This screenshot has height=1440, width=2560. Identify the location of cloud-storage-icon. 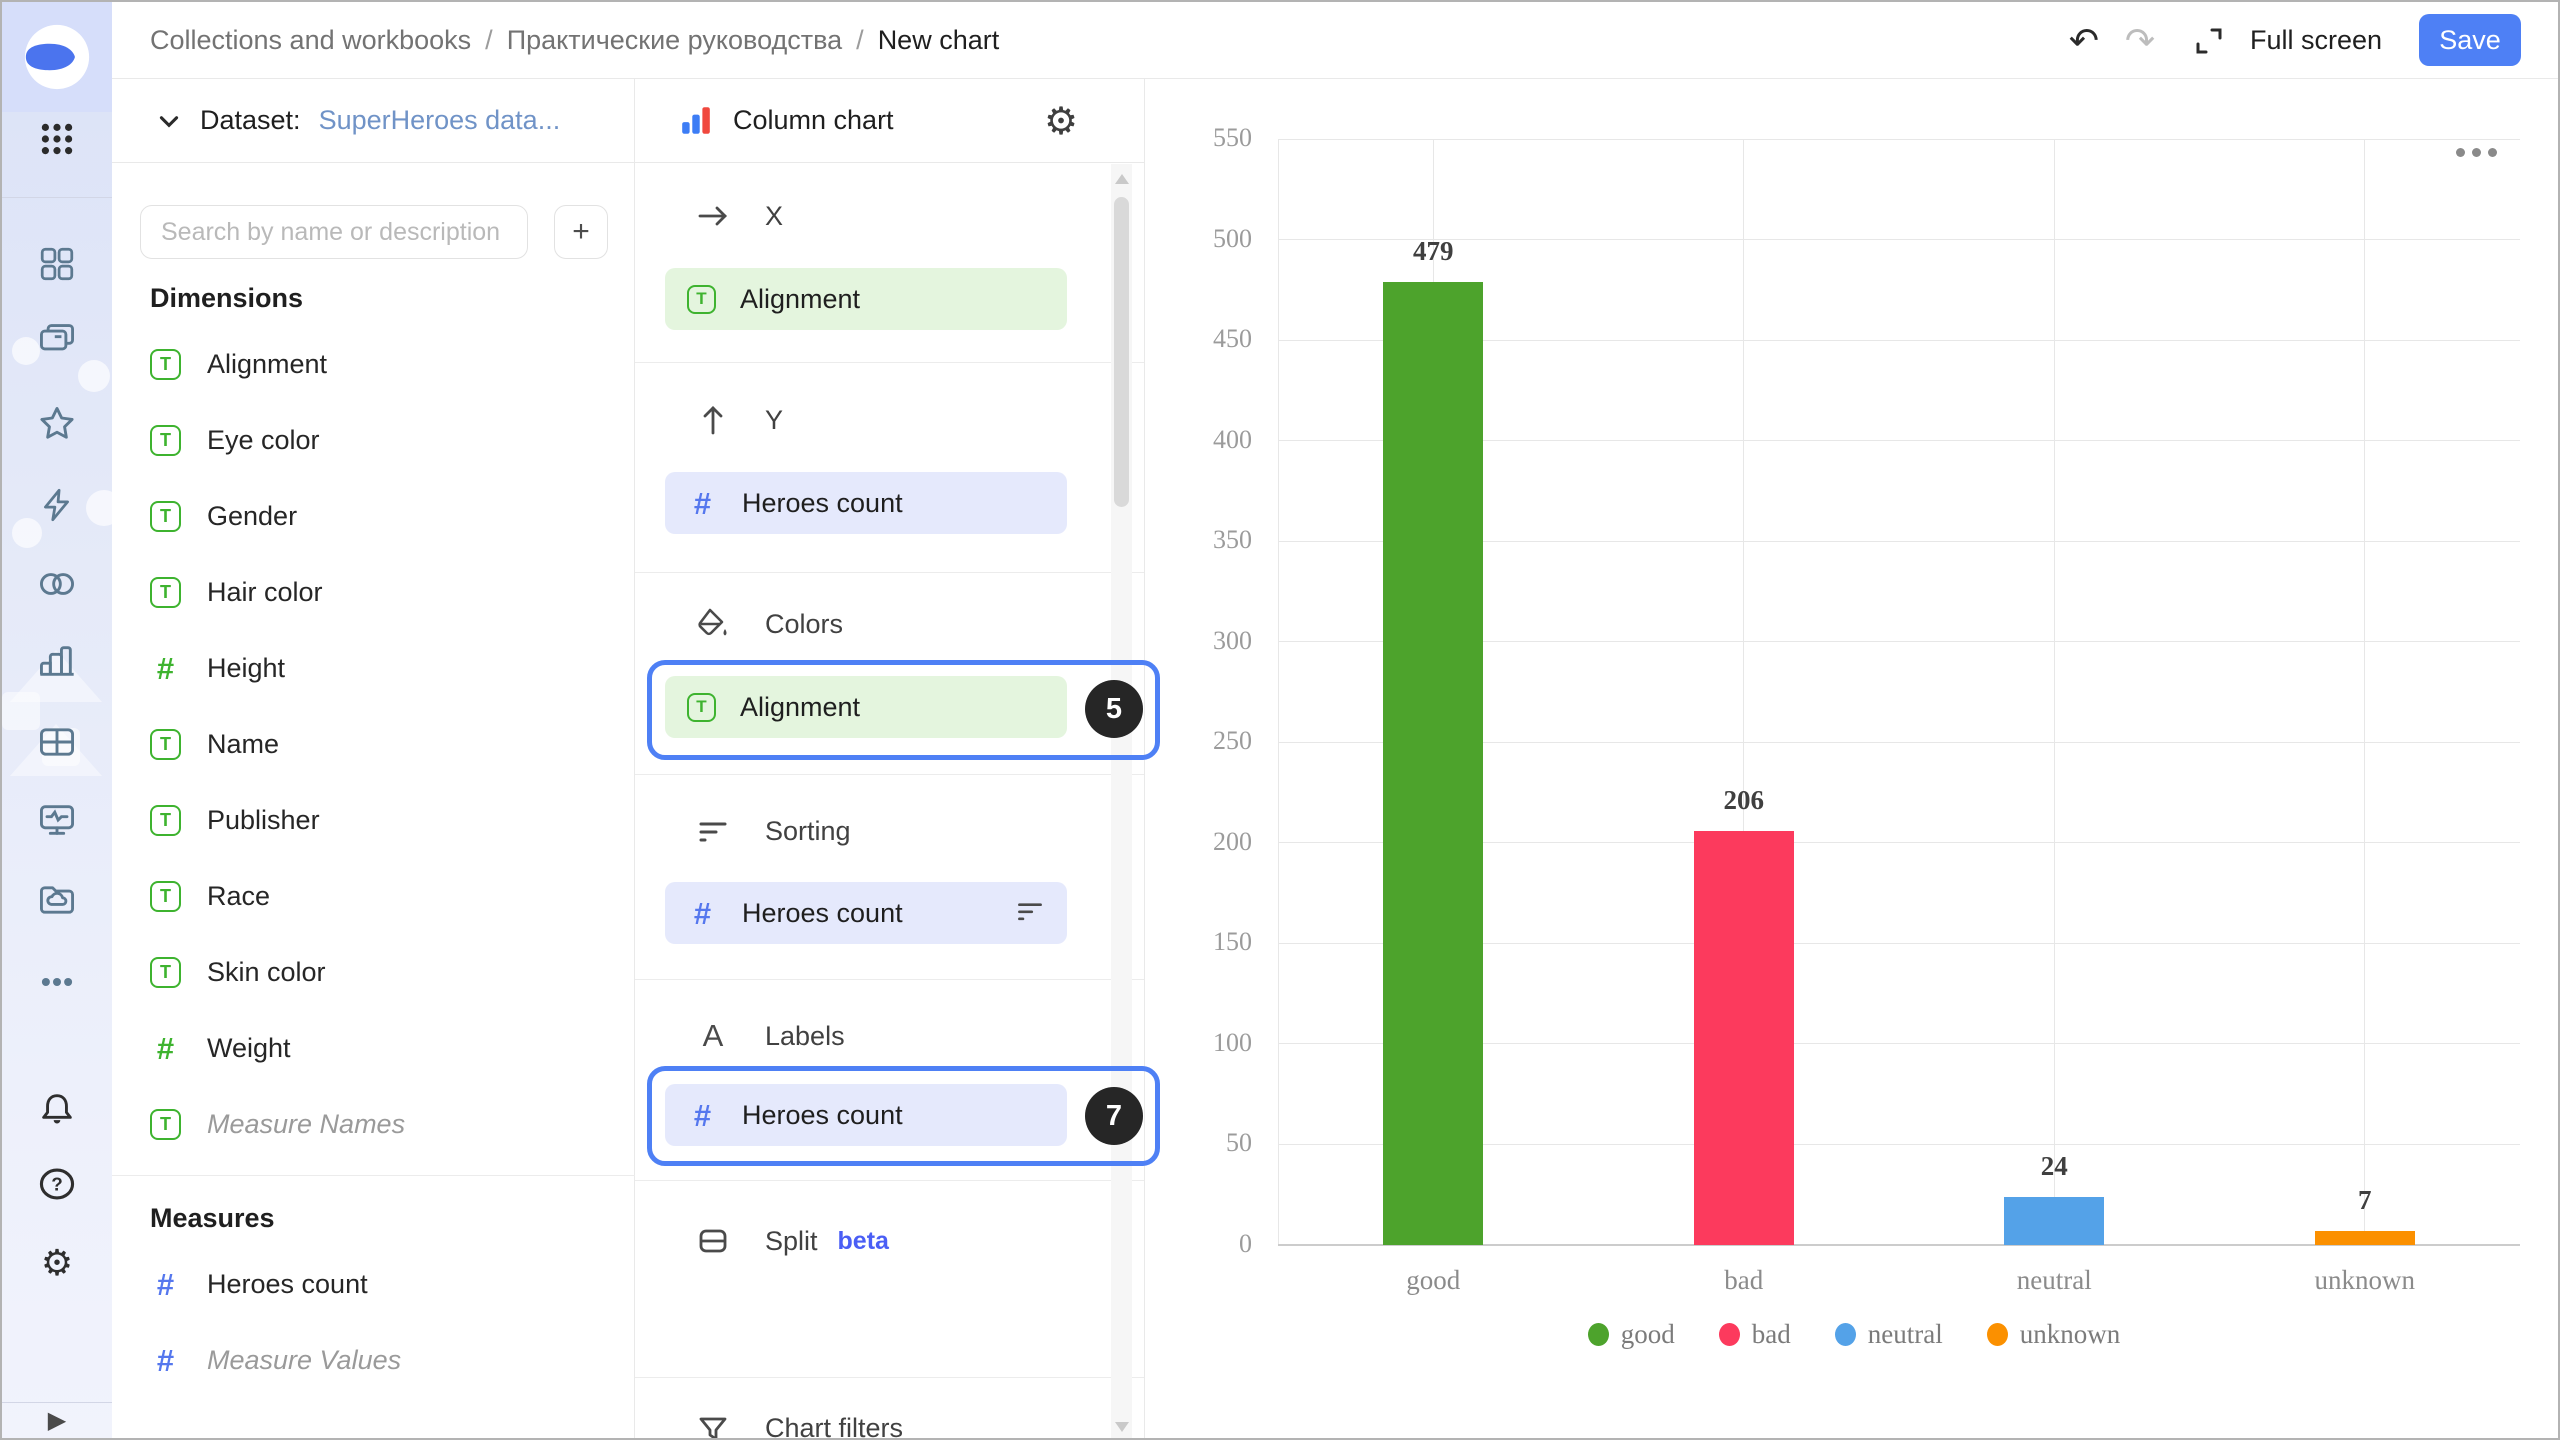
(57, 900).